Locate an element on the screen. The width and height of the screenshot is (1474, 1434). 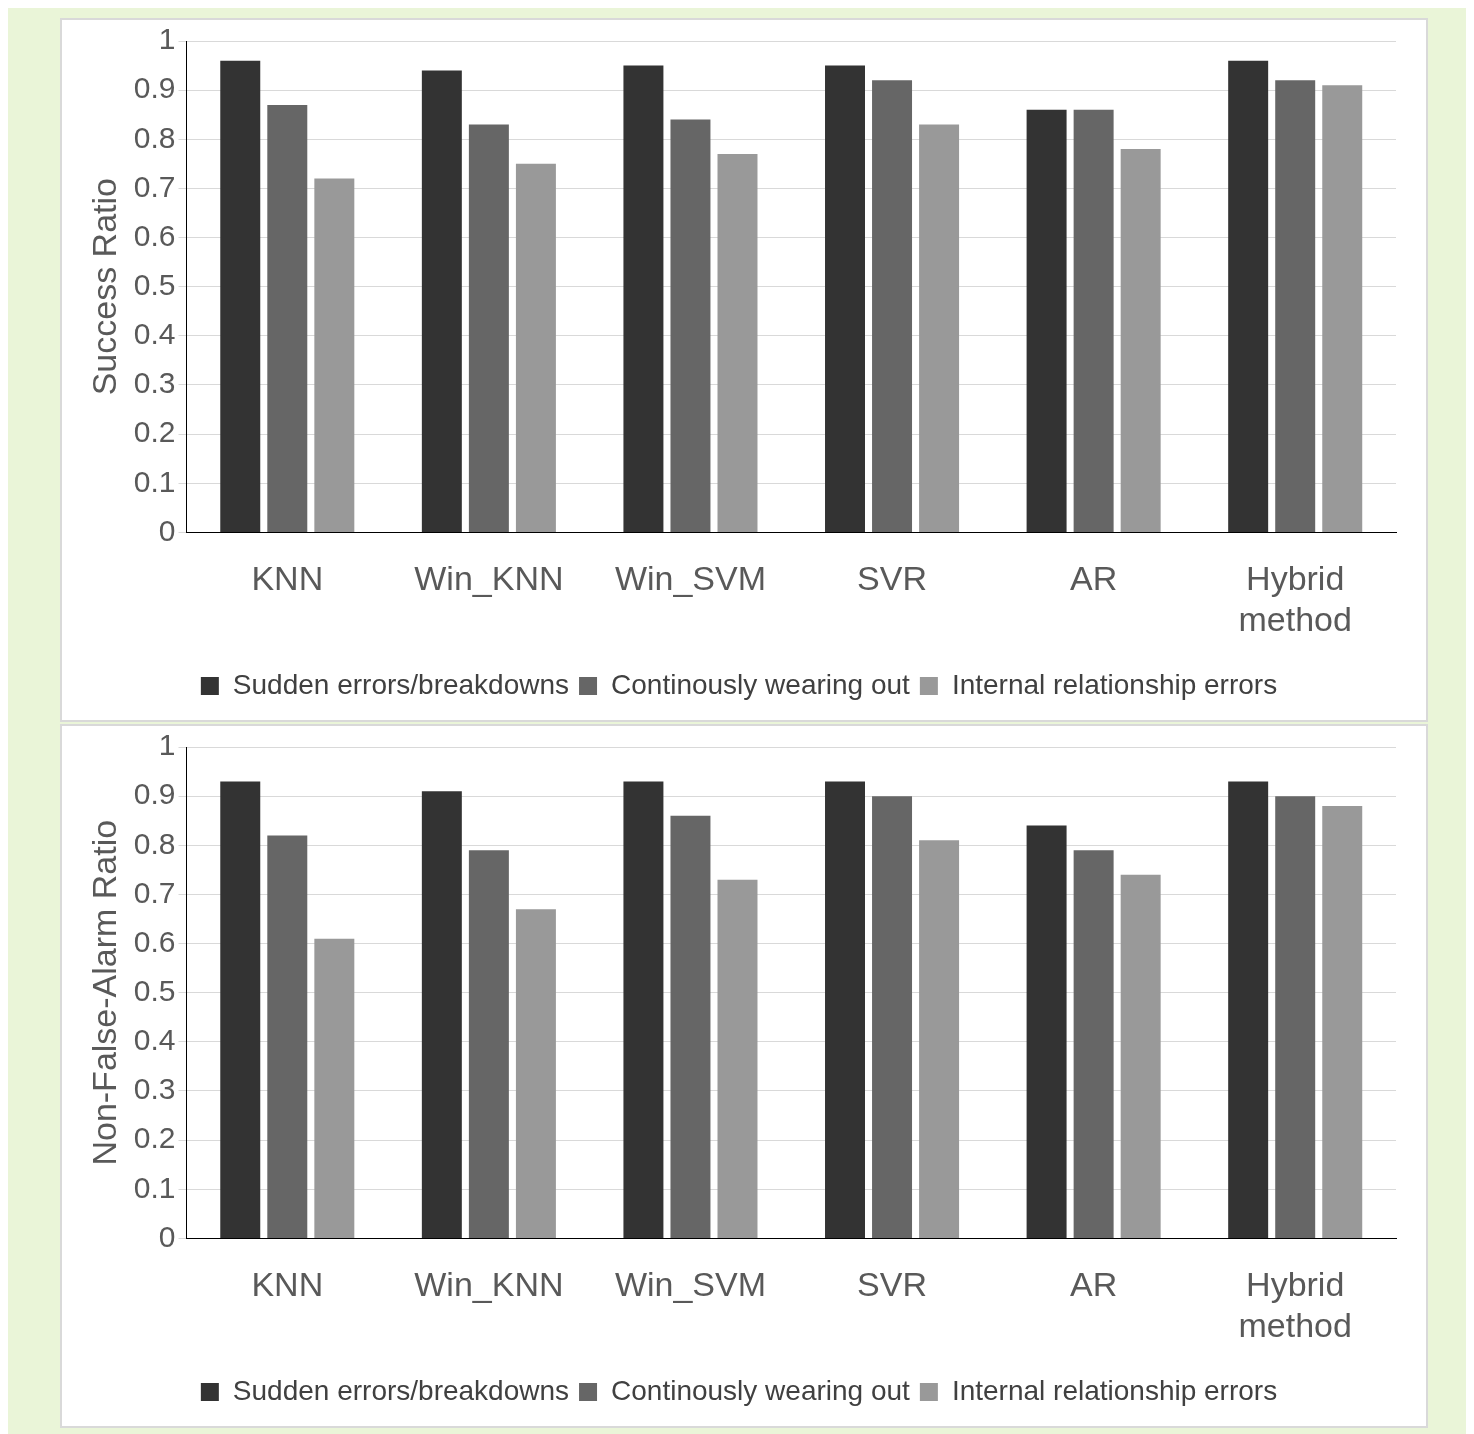
y-axis-title: Non-False-Alarm Ratio is located at coordinates (103, 992).